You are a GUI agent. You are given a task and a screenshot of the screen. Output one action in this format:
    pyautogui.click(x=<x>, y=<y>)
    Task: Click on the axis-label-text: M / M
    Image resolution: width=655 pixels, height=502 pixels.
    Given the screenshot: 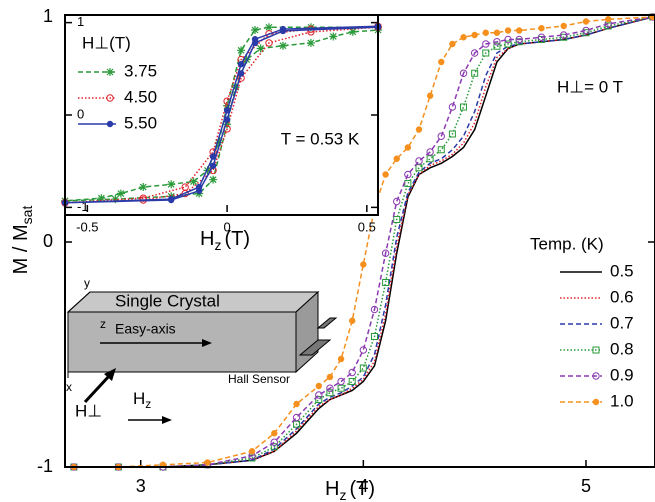 What is the action you would take?
    pyautogui.click(x=21, y=249)
    